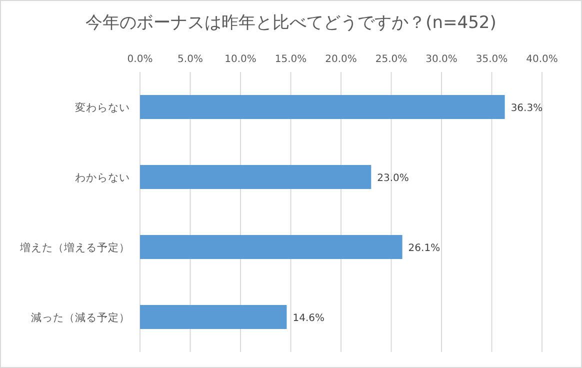 This screenshot has width=582, height=368. What do you see at coordinates (442, 59) in the screenshot?
I see `x-tick-label: 30.0%` at bounding box center [442, 59].